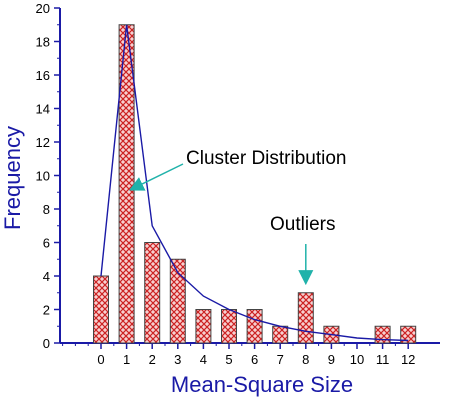 This screenshot has height=402, width=474. I want to click on x-tick-label: 6, so click(254, 359).